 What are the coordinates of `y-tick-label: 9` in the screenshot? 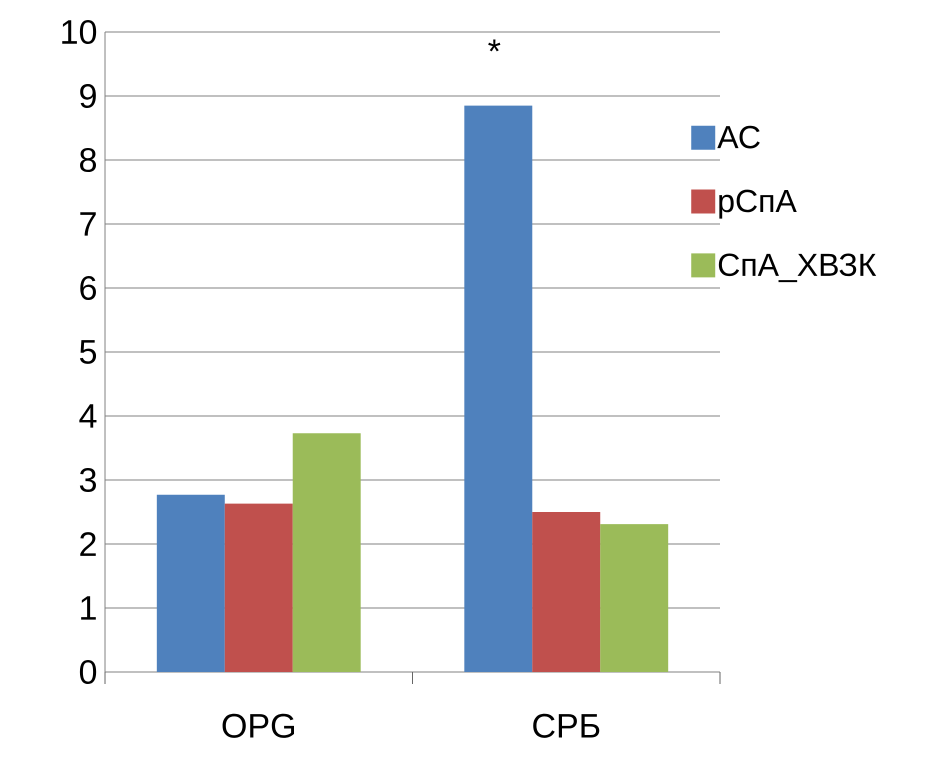 It's located at (88, 96).